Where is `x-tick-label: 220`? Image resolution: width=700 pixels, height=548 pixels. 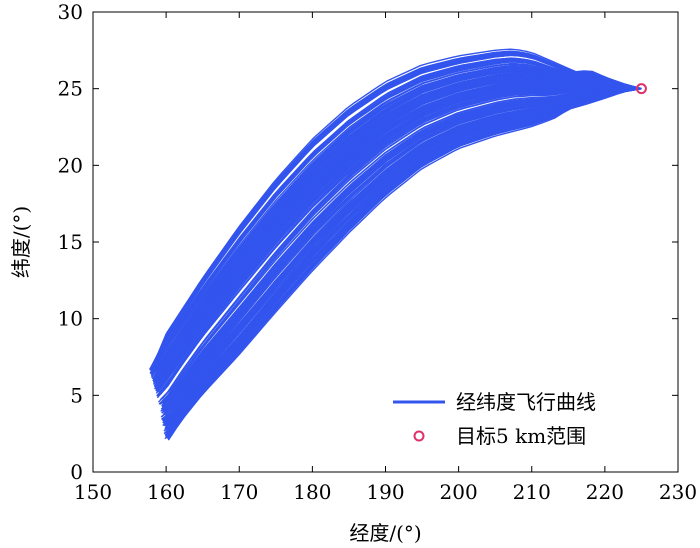 x-tick-label: 220 is located at coordinates (605, 492).